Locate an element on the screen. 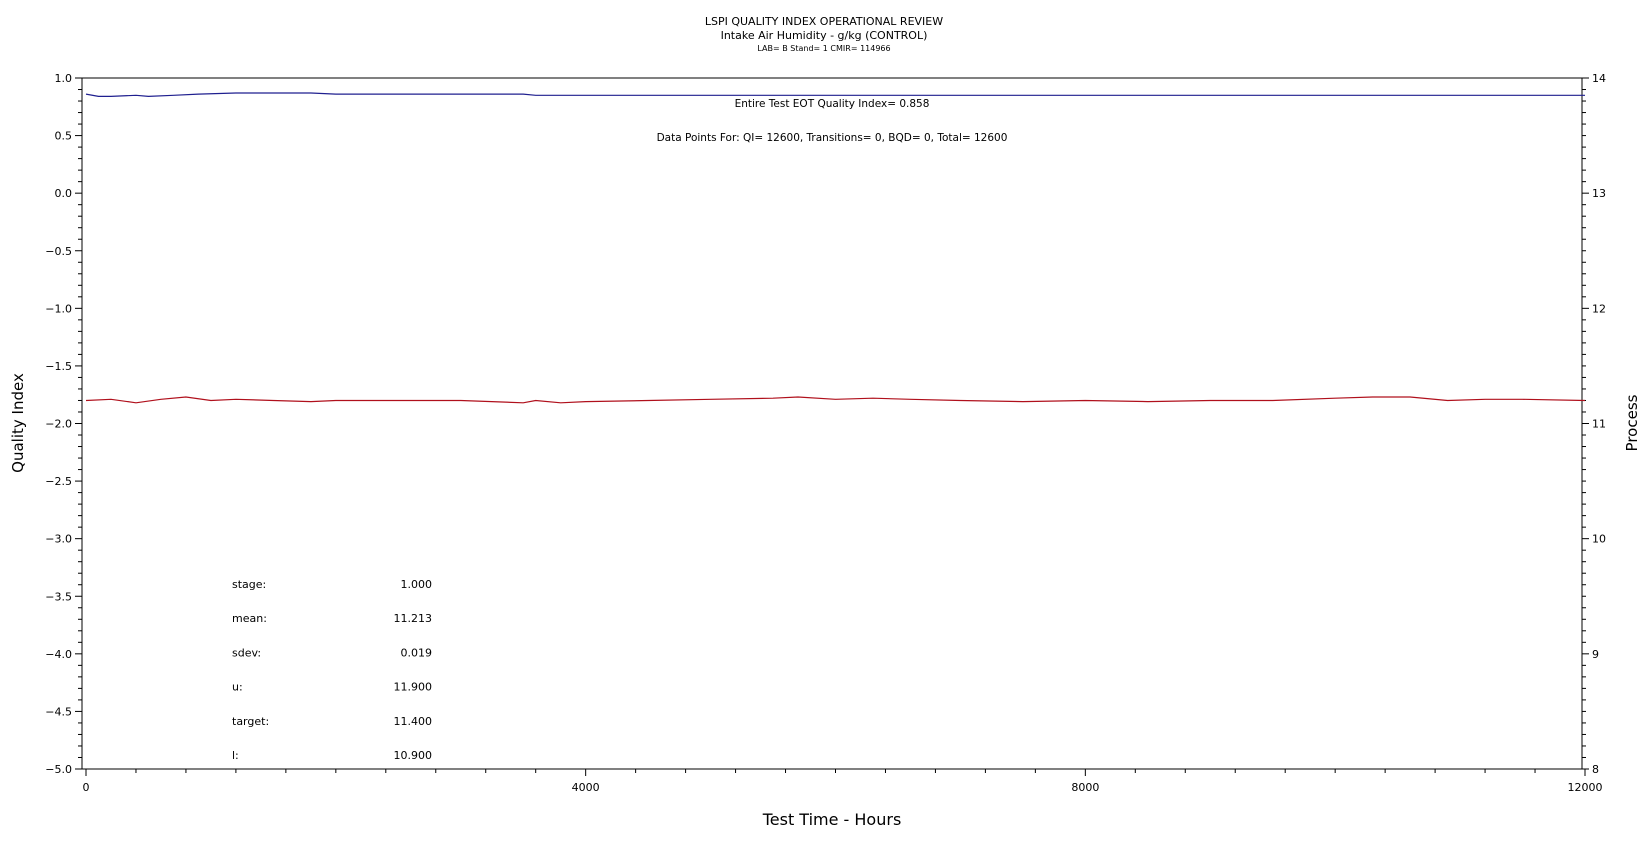 The height and width of the screenshot is (845, 1648). left-tick-label: −2.0 is located at coordinates (58, 424).